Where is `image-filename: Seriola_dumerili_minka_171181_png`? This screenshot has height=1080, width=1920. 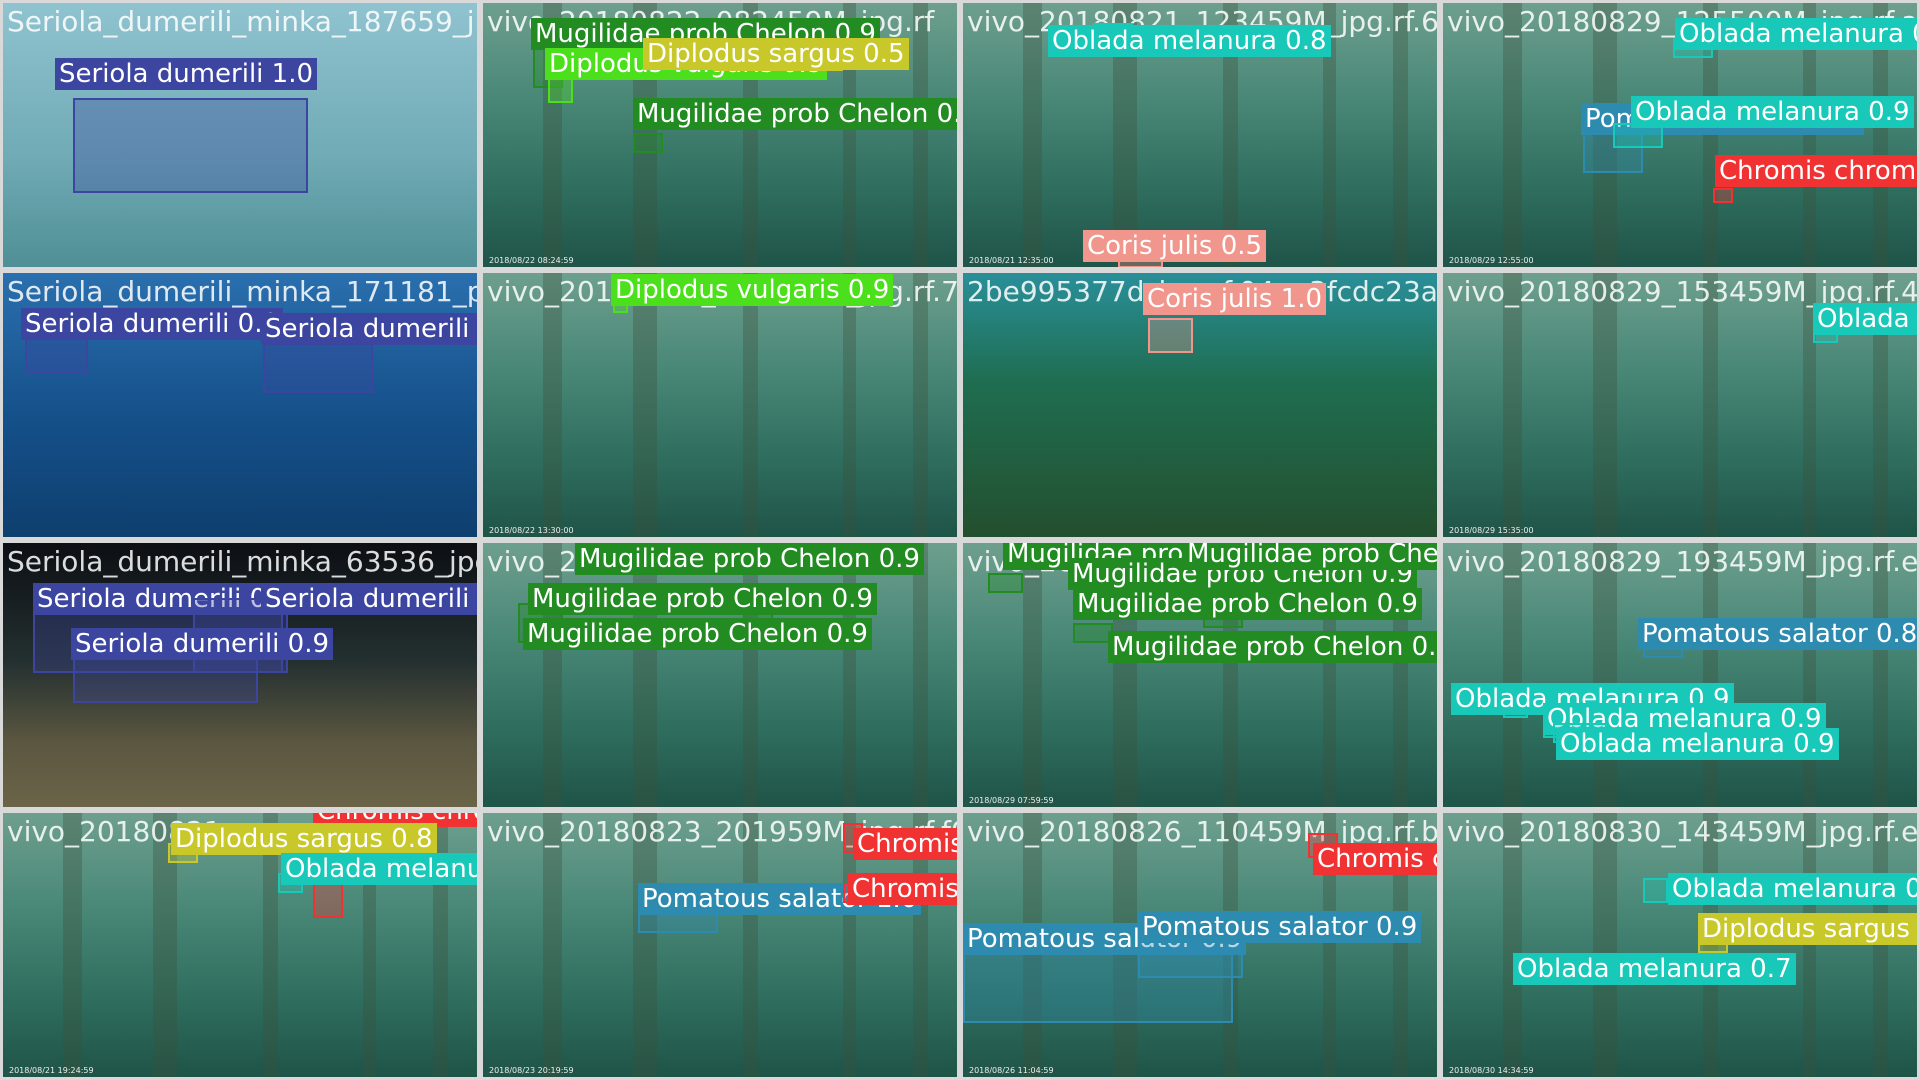
image-filename: Seriola_dumerili_minka_171181_png is located at coordinates (243, 291).